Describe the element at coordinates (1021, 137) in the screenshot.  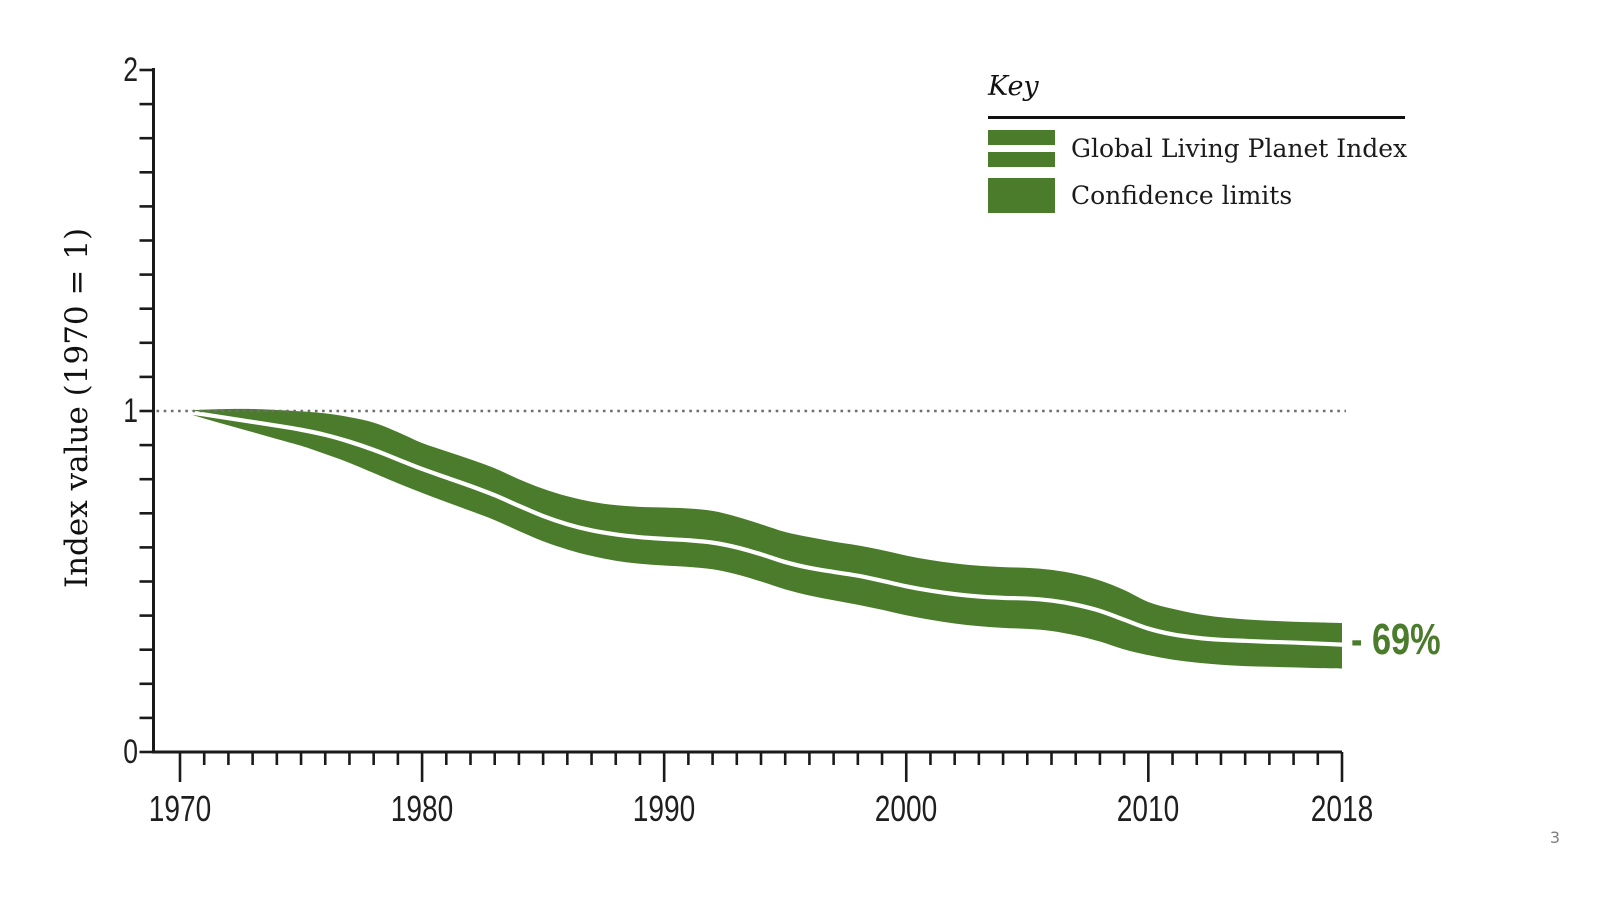
I see `lpi-swatch-bar-top` at that location.